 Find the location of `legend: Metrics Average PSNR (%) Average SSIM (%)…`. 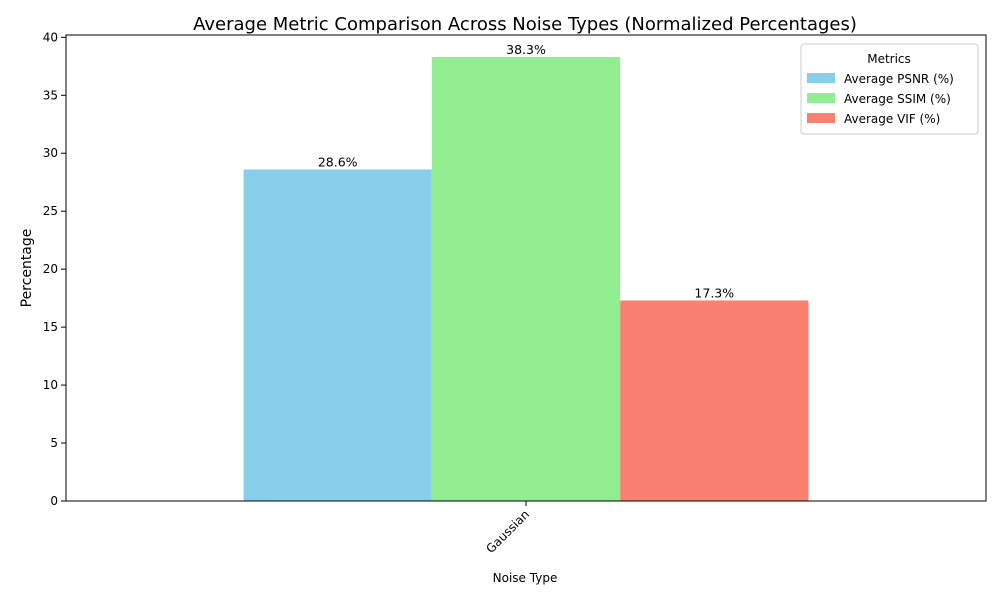

legend: Metrics Average PSNR (%) Average SSIM (%)… is located at coordinates (889, 89).